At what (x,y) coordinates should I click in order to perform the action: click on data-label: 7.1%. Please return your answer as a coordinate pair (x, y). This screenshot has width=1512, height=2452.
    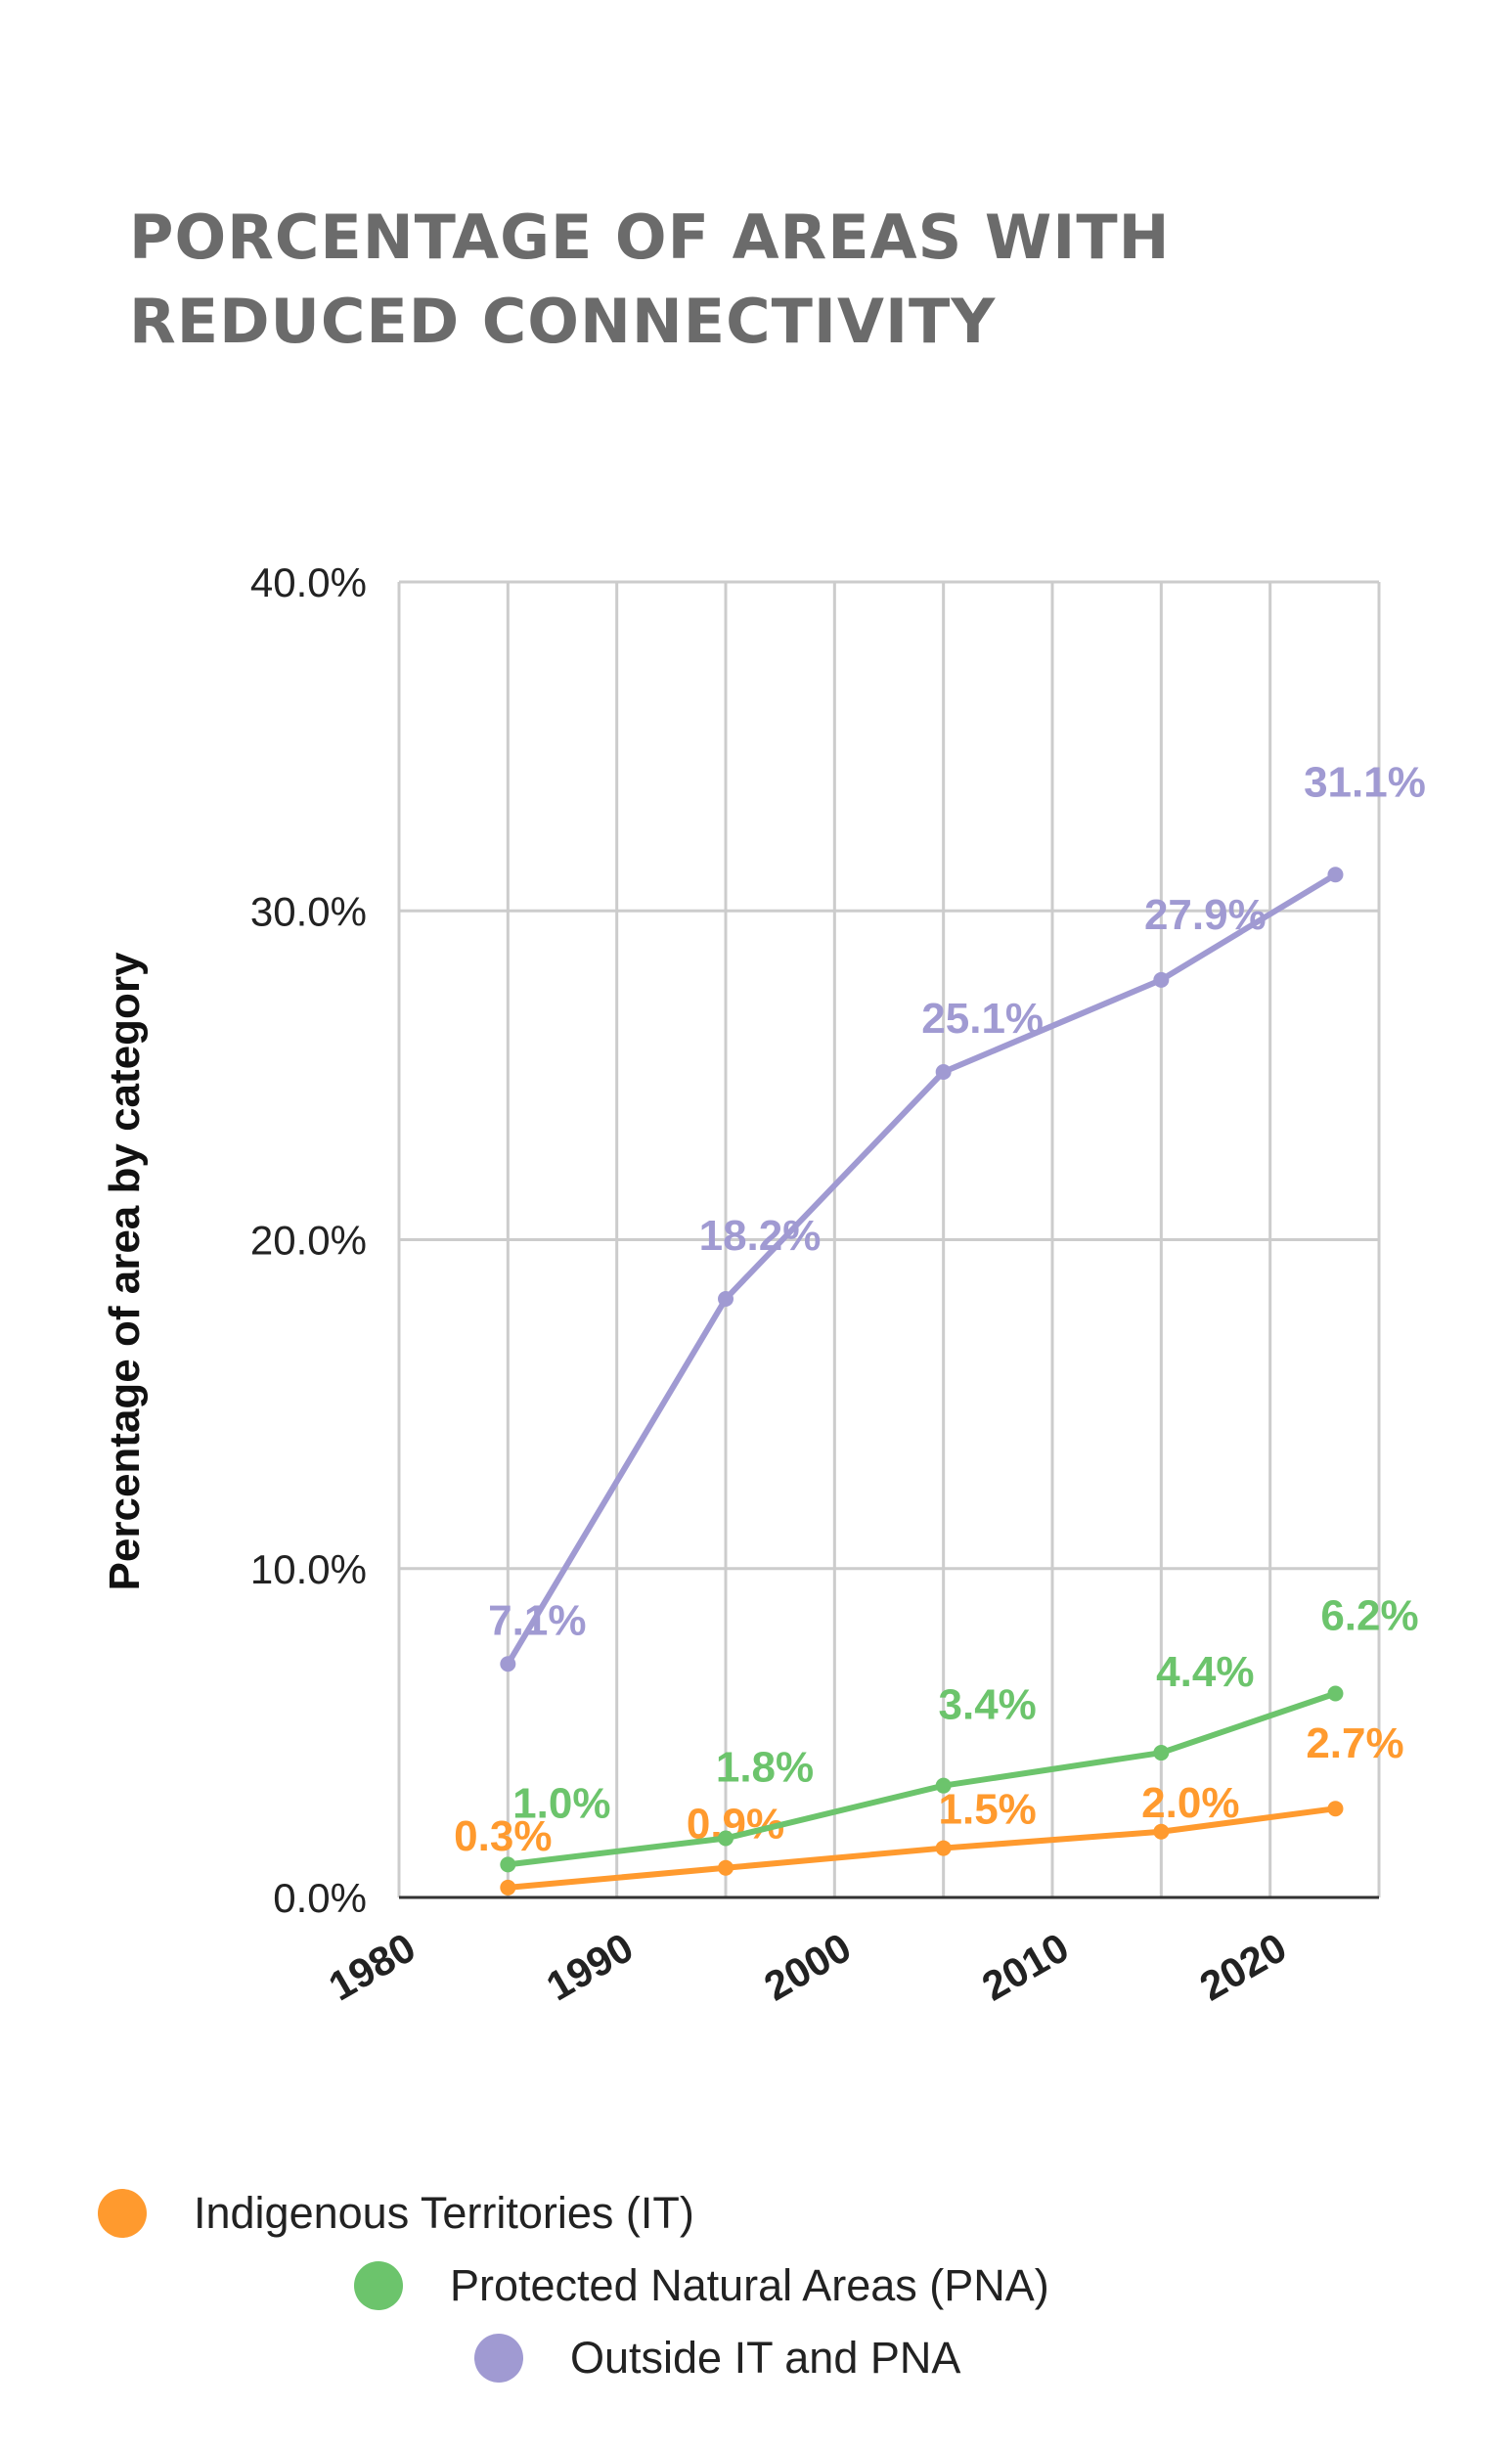
    Looking at the image, I should click on (537, 1620).